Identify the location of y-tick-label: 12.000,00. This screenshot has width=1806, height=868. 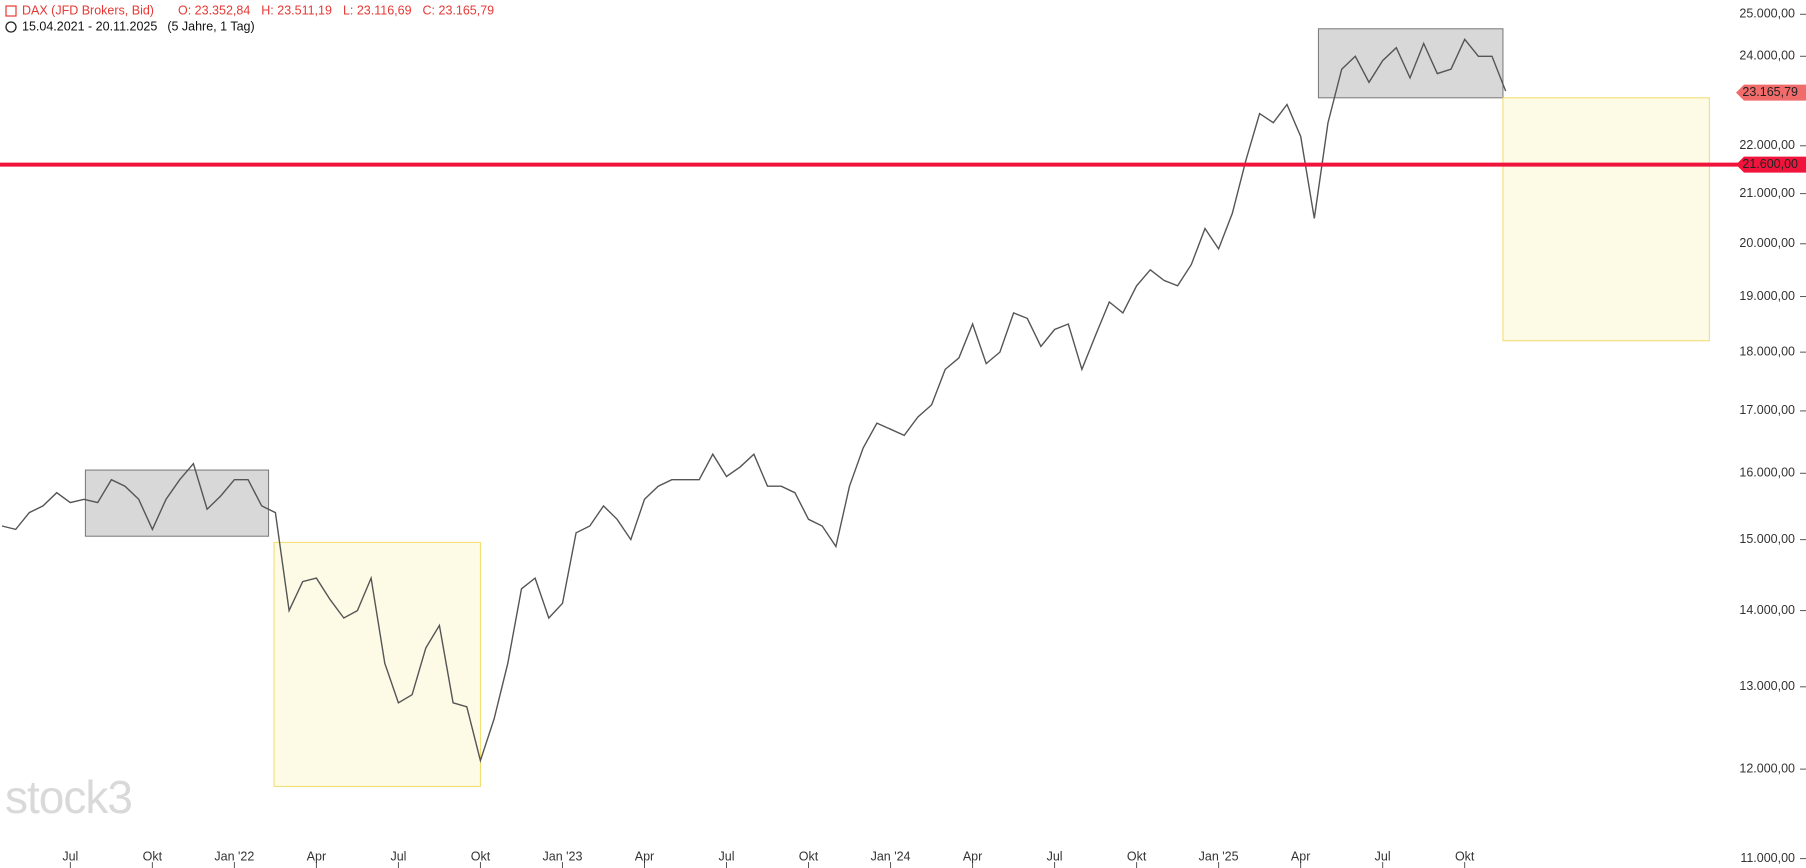
(1767, 768).